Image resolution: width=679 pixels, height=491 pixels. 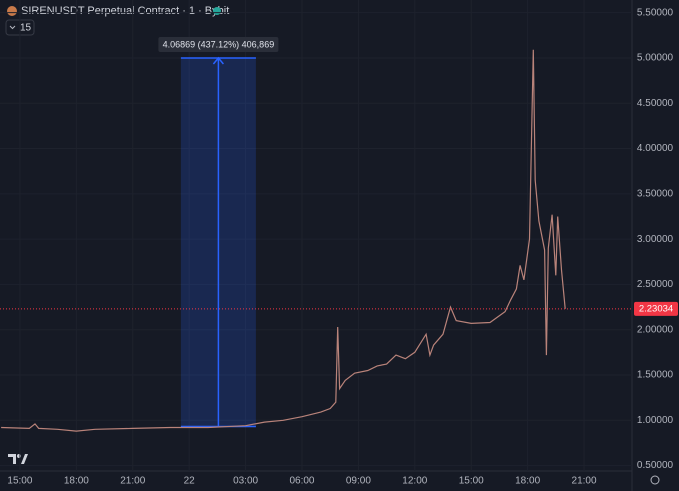 What do you see at coordinates (655, 284) in the screenshot?
I see `y-tick-label: 2.50000` at bounding box center [655, 284].